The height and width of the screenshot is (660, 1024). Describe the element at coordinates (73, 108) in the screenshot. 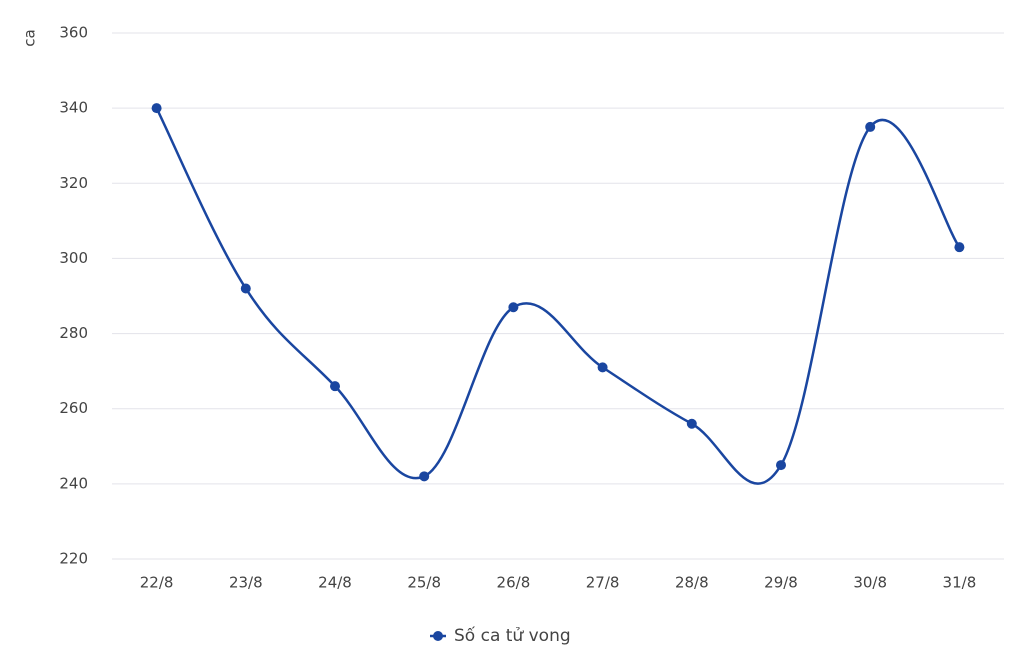

I see `y-tick-label: 340` at that location.